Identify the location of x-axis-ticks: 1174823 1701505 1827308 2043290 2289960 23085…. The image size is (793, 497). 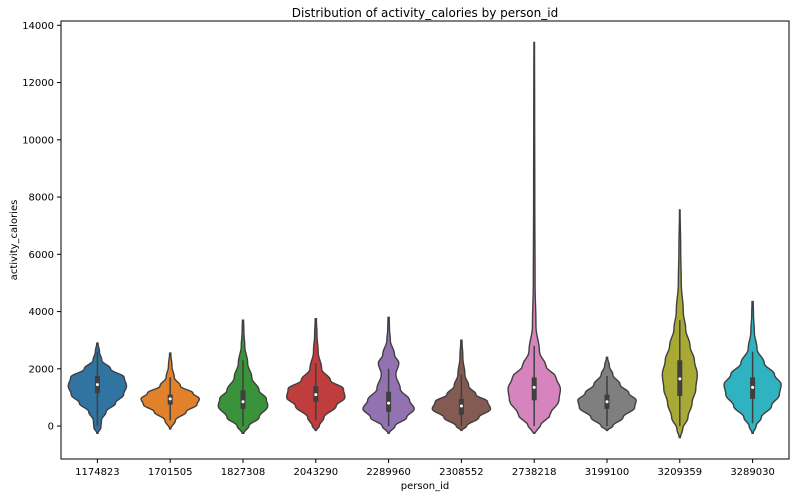
(425, 468).